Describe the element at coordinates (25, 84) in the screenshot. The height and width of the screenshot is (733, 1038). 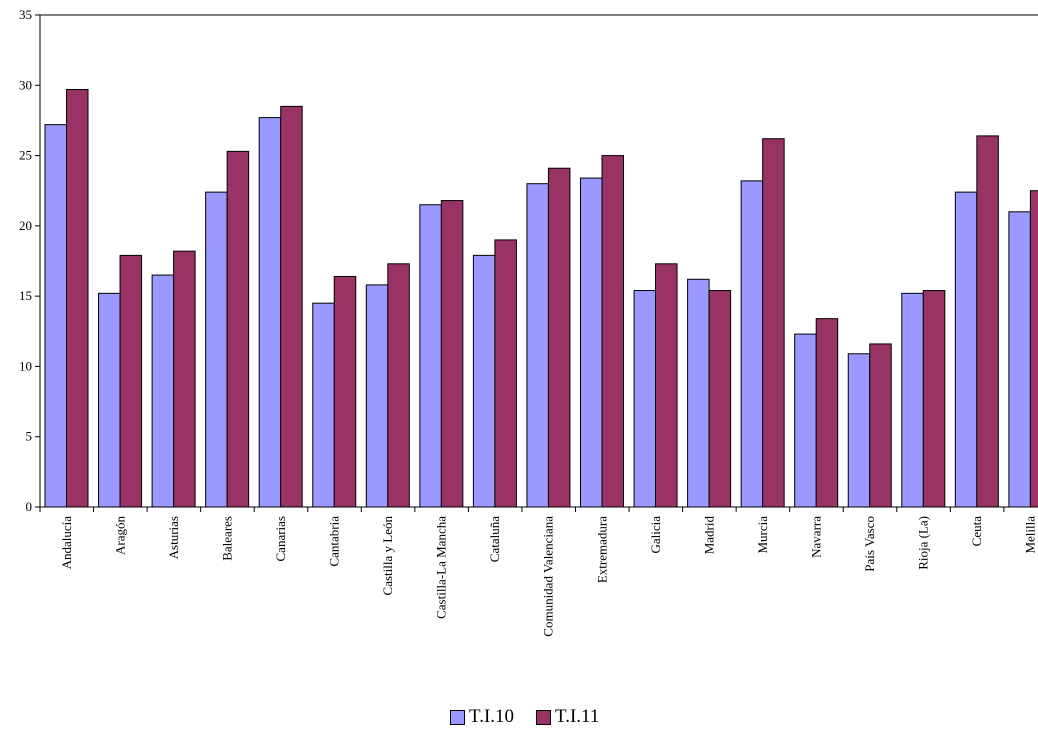
I see `y-tick-label: 30` at that location.